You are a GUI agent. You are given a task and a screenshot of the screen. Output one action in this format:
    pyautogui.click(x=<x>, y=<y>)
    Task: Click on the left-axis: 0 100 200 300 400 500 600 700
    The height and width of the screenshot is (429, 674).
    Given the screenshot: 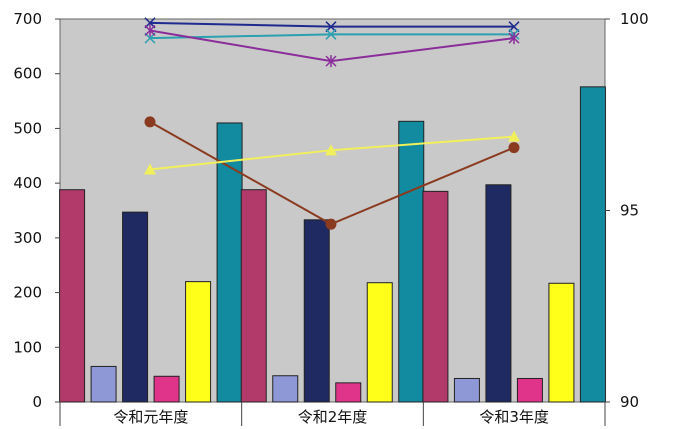 What is the action you would take?
    pyautogui.click(x=36, y=210)
    